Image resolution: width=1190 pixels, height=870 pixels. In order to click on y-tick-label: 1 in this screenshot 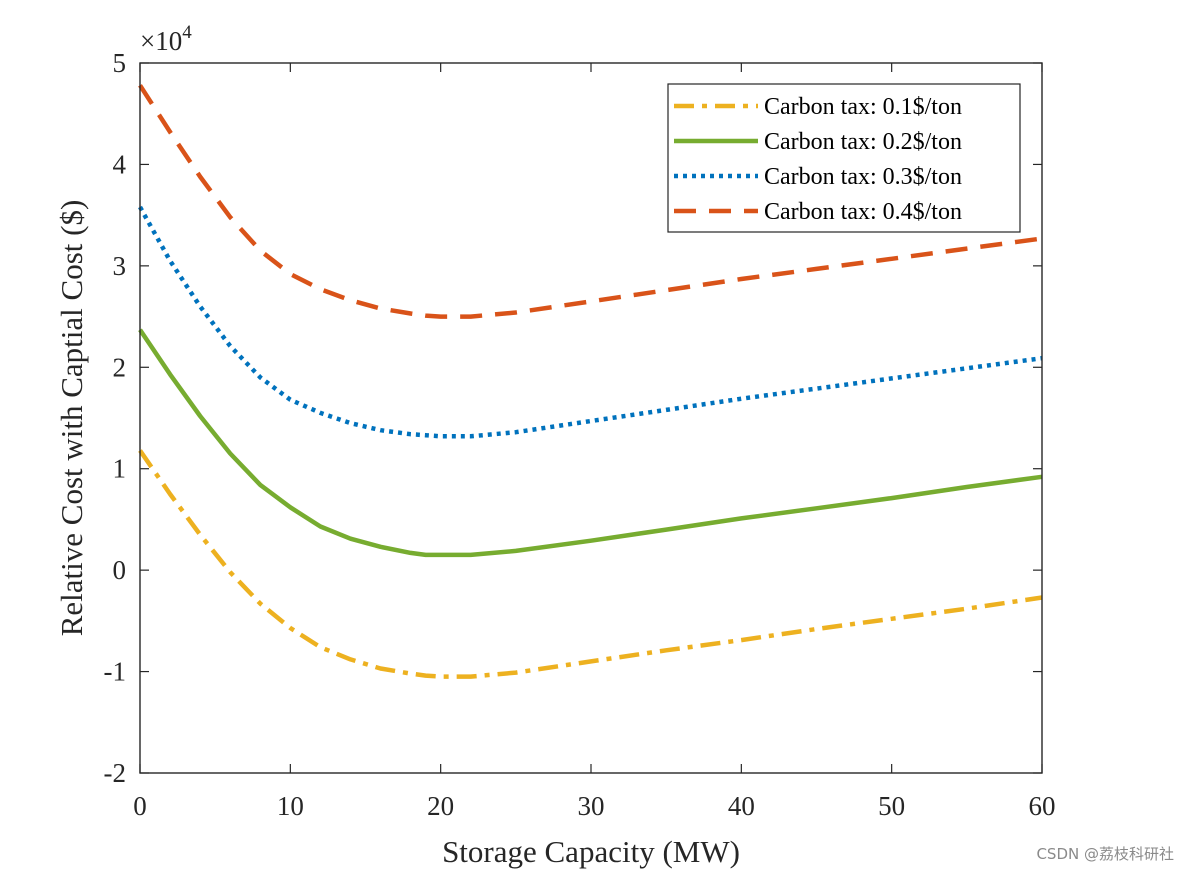, I will do `click(120, 469)`.